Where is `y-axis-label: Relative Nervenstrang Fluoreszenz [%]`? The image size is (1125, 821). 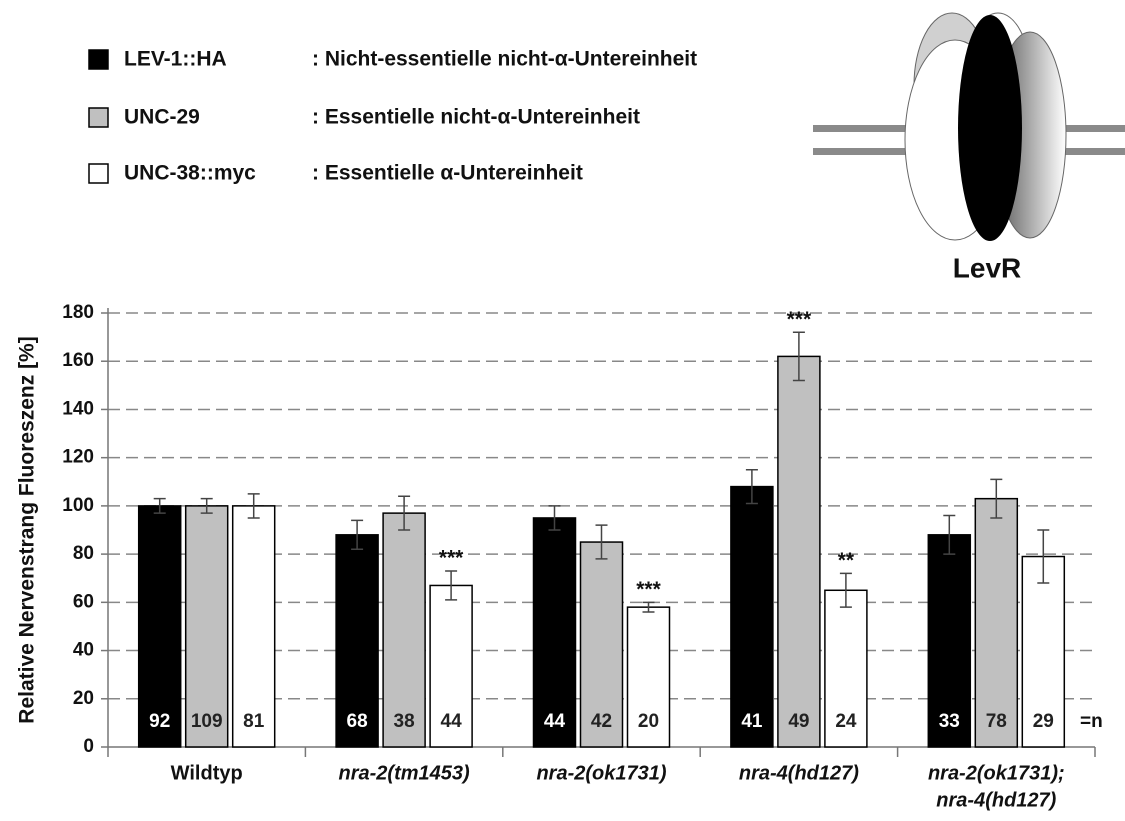
y-axis-label: Relative Nervenstrang Fluoreszenz [%] is located at coordinates (27, 529).